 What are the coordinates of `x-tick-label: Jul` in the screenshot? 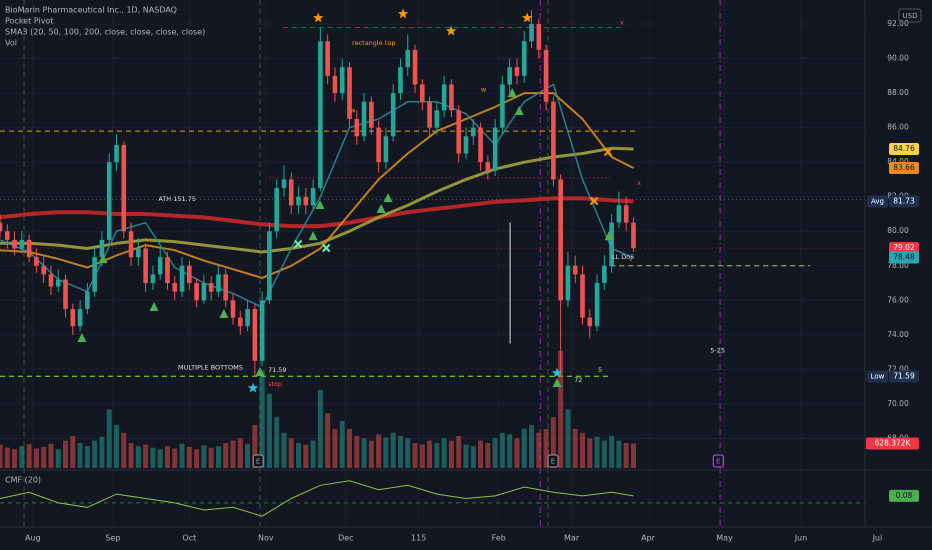 It's located at (877, 538).